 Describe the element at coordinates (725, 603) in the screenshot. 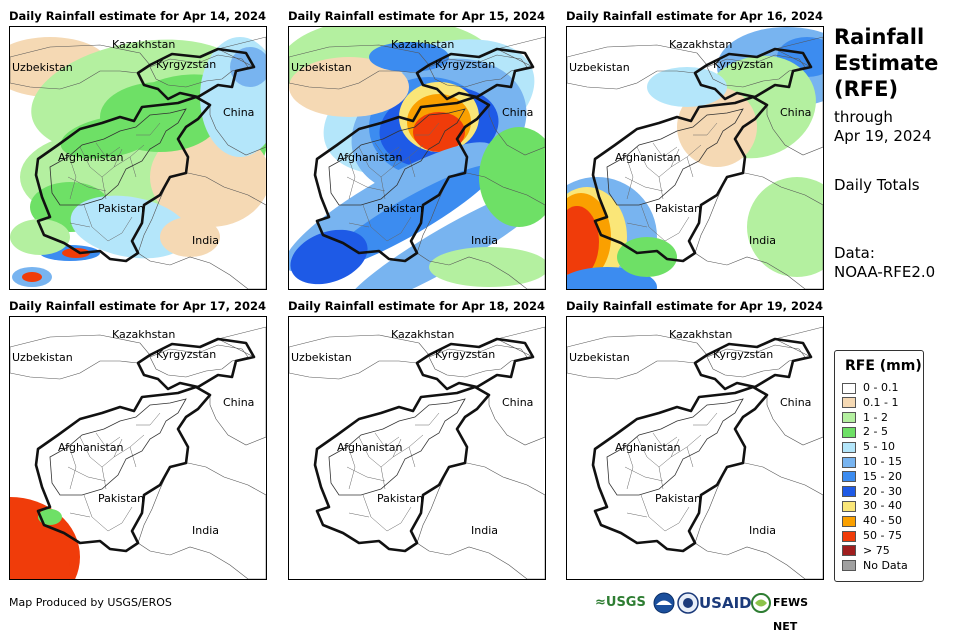

I see `usaid-logo: USAID` at that location.